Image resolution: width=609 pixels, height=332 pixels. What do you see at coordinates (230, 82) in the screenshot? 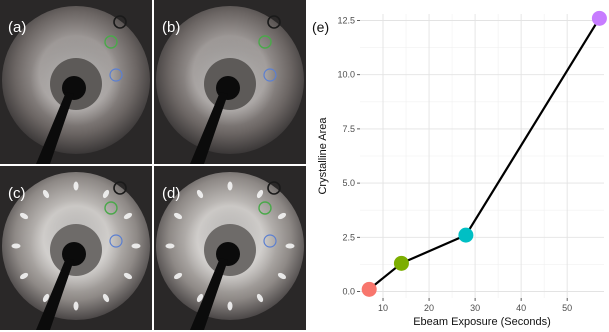
I see `diffraction-panel-b: (b)` at bounding box center [230, 82].